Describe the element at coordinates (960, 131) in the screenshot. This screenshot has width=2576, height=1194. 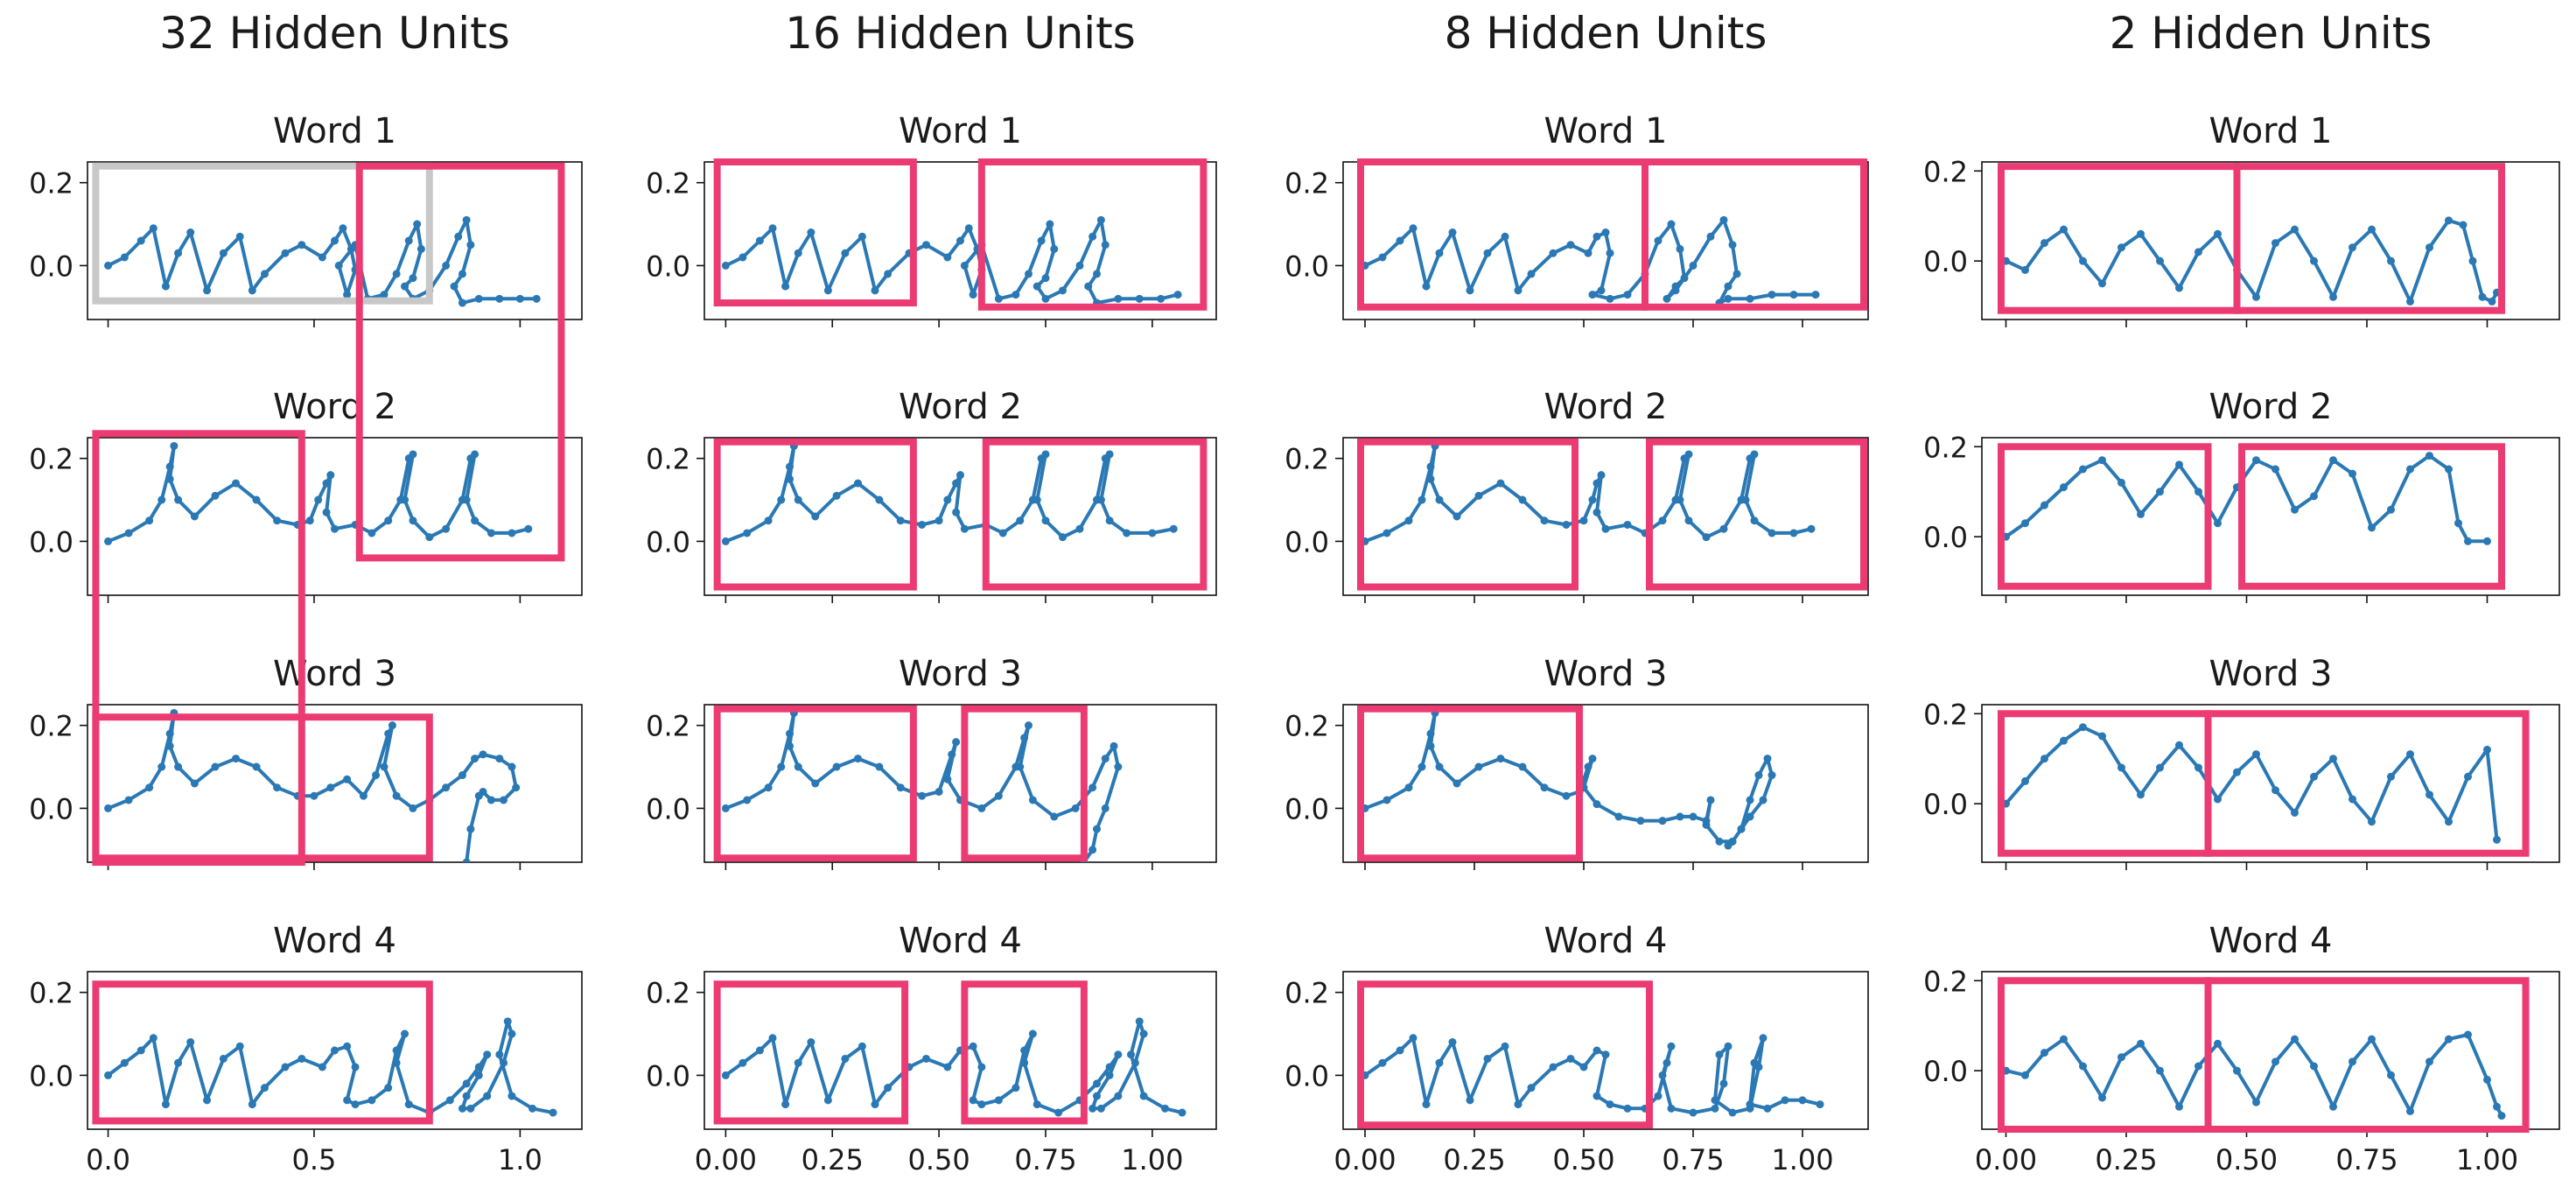
I see `subplot-title: Word 1` at that location.